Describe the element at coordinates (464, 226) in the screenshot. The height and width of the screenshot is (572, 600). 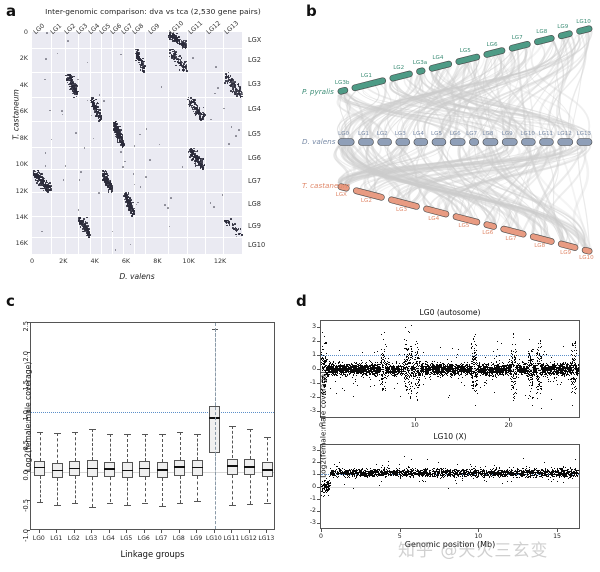
I see `panel-b-chromosome-label: LG5` at that location.